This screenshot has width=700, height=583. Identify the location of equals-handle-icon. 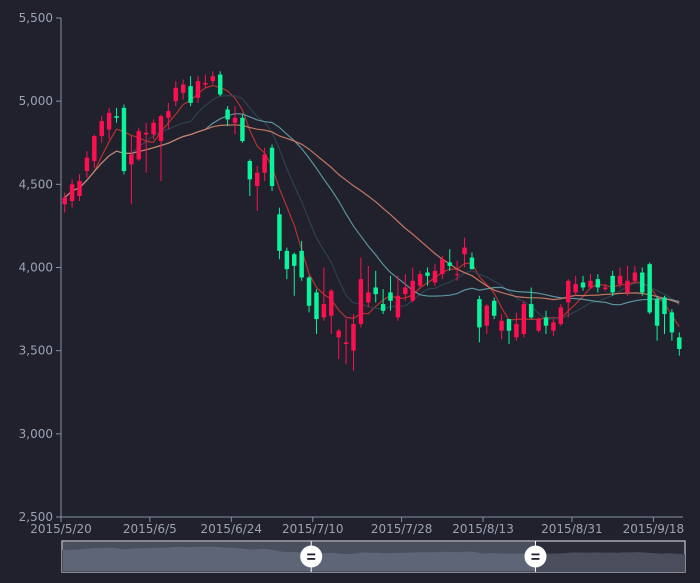
(535, 556).